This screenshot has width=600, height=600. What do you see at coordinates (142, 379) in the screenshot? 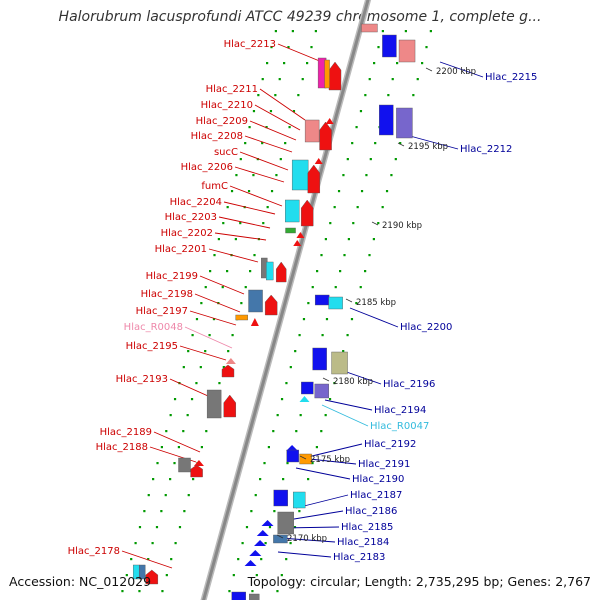
I see `gene-label: Hlac_2193` at bounding box center [142, 379].